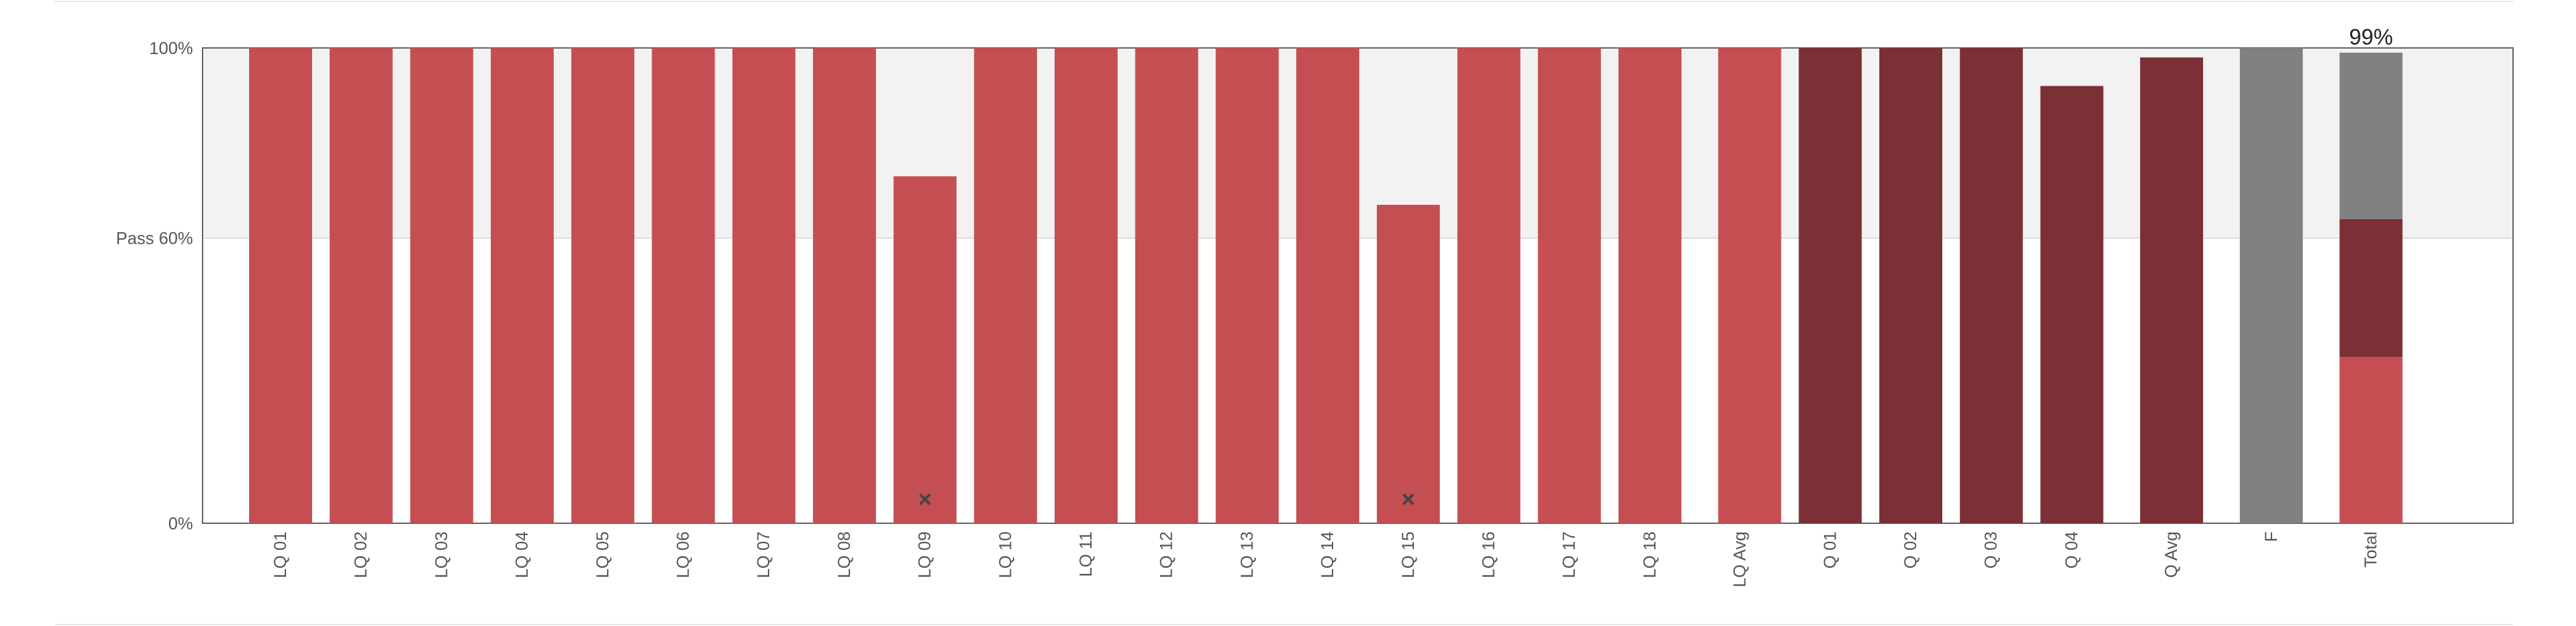  Describe the element at coordinates (1650, 554) in the screenshot. I see `x-tick-label: LQ 18` at that location.